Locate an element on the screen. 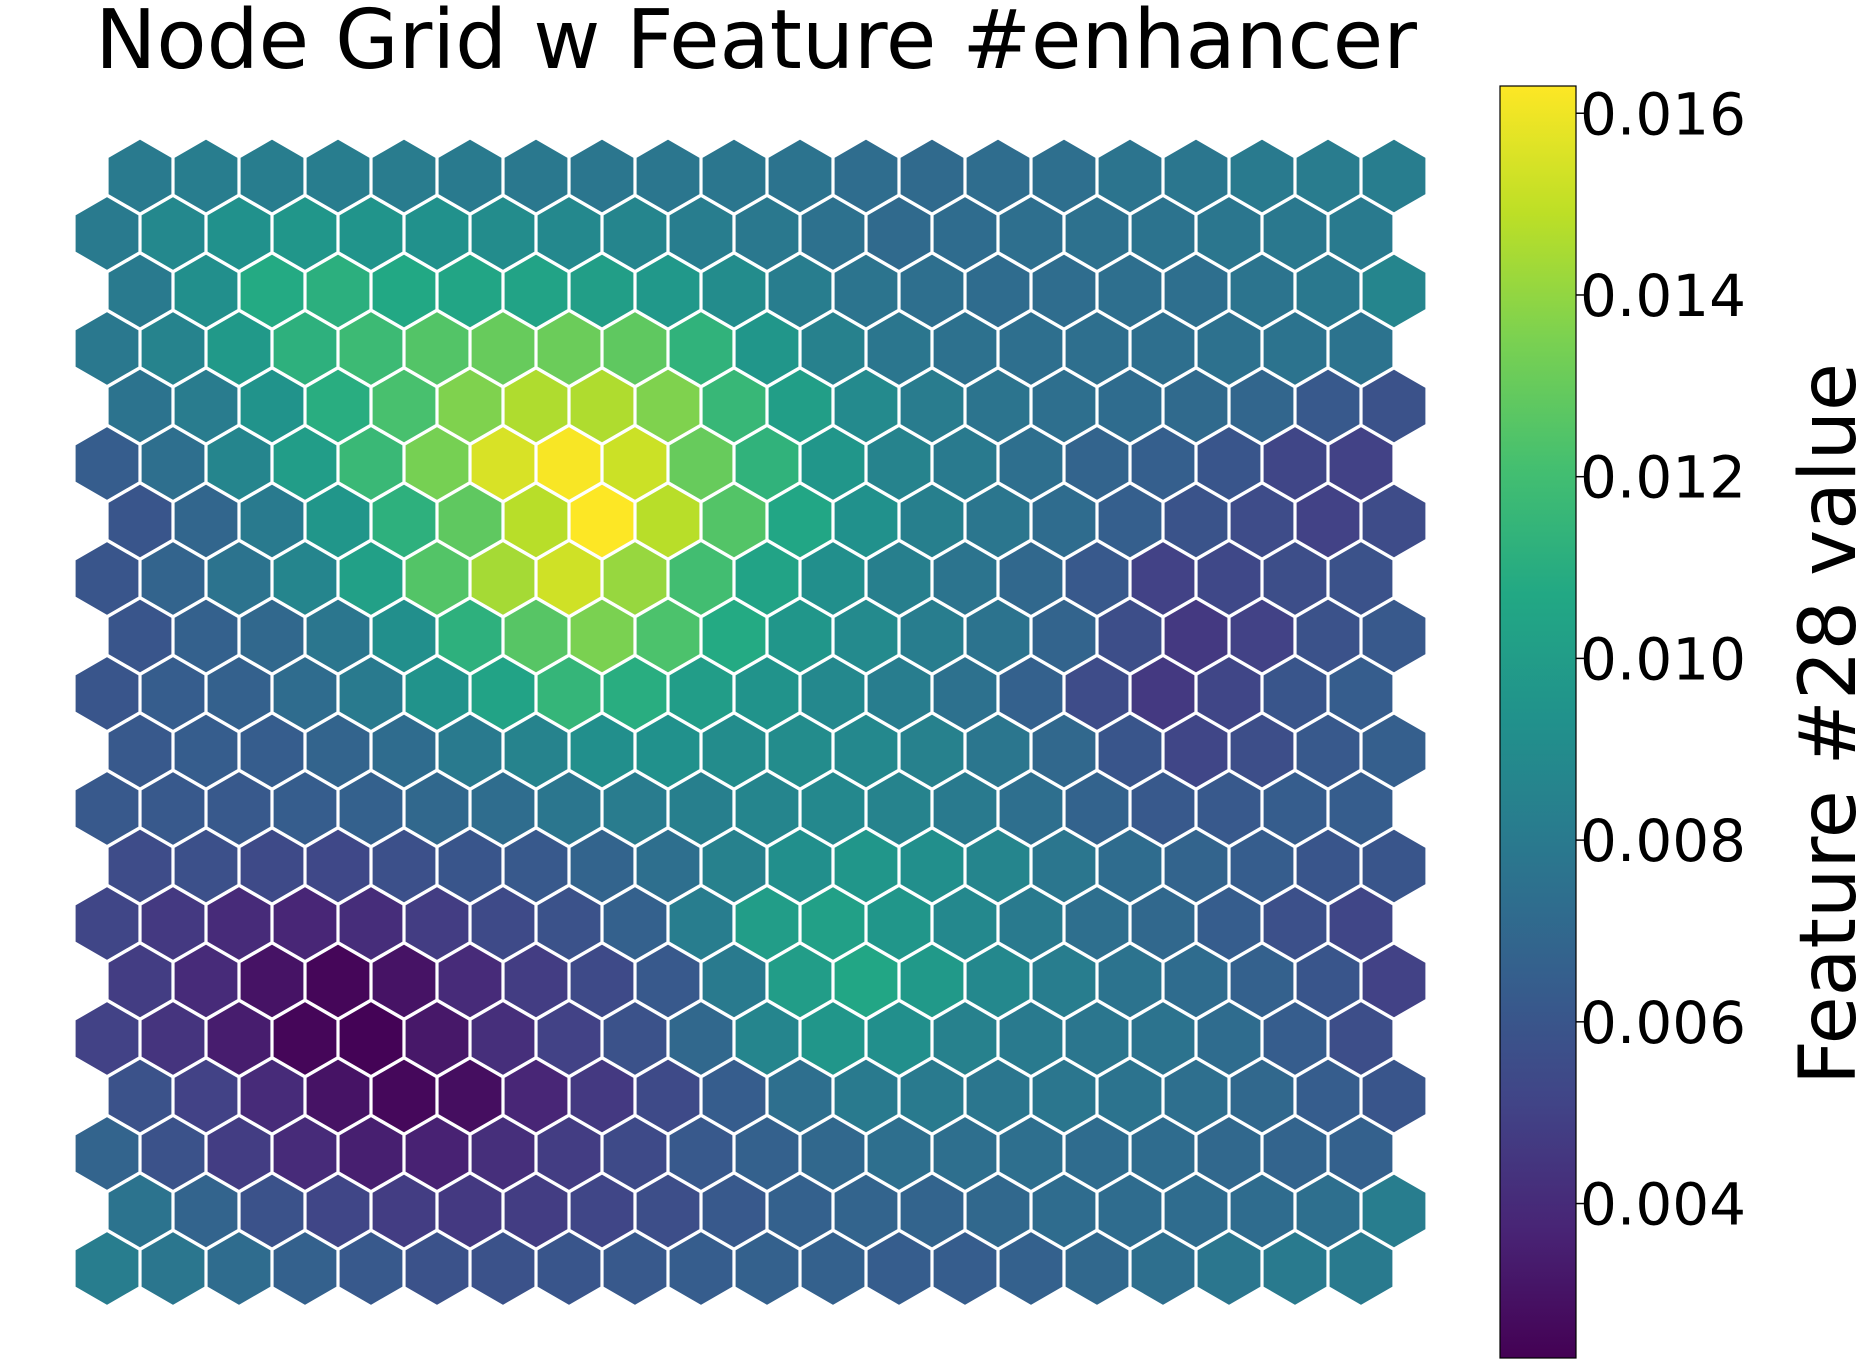 This screenshot has height=1359, width=1871. chart-title: Node Grid w Feature #enhancer is located at coordinates (756, 44).